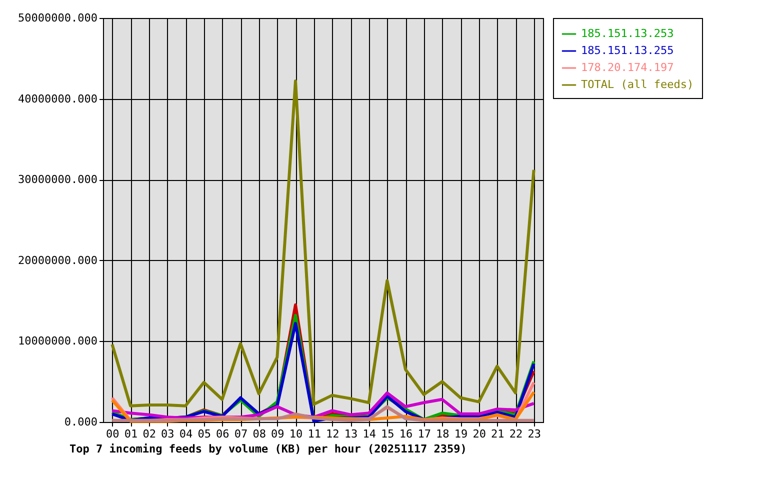 This screenshot has height=480, width=780. I want to click on x-tick-label: 00, so click(113, 434).